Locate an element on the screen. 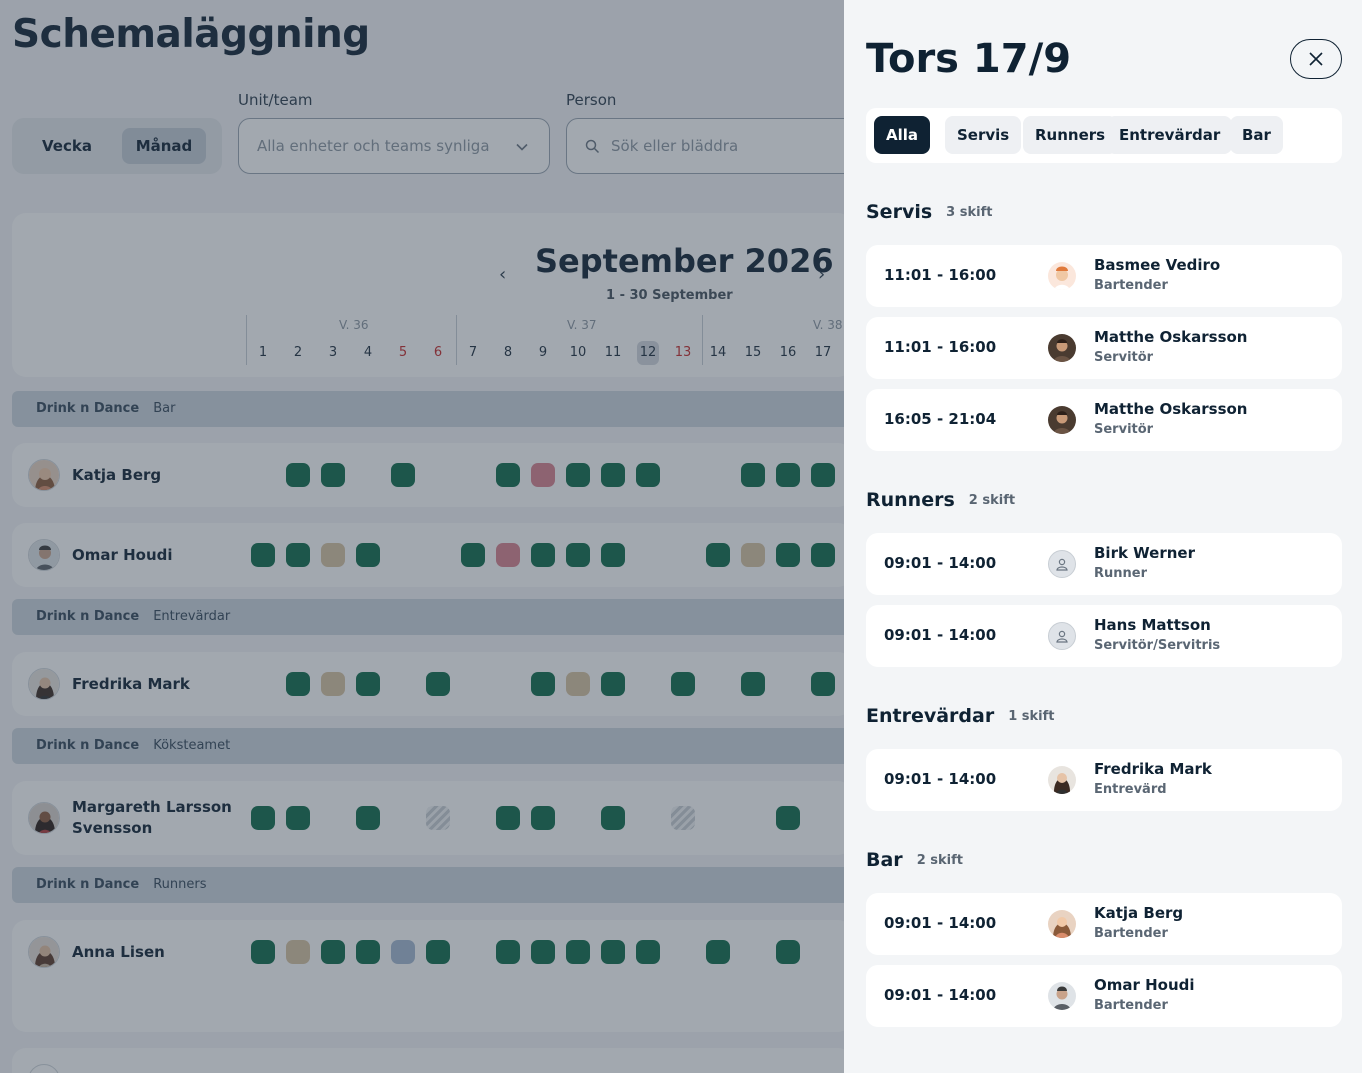  day-header-14: 14 is located at coordinates (718, 352).